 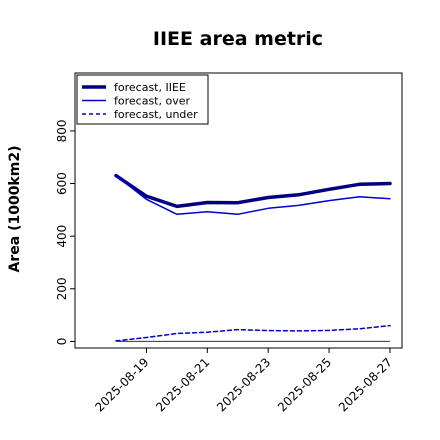 What do you see at coordinates (62, 183) in the screenshot?
I see `y-tick-label: 600` at bounding box center [62, 183].